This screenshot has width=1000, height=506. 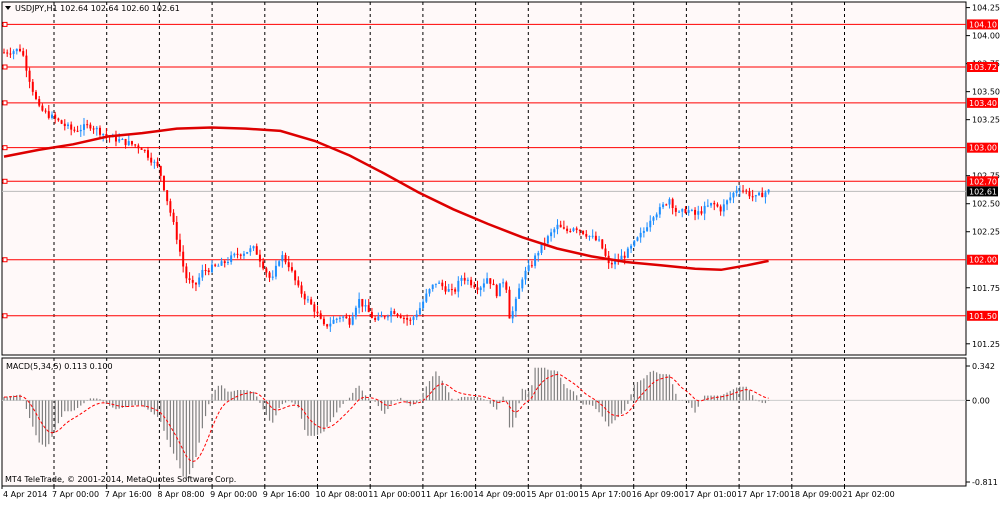 What do you see at coordinates (986, 204) in the screenshot?
I see `y-tick-label: 102.50` at bounding box center [986, 204].